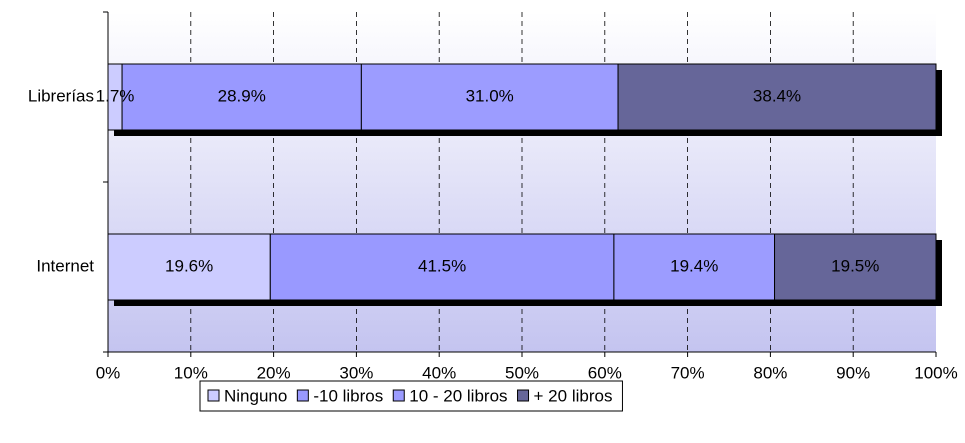 Image resolution: width=965 pixels, height=443 pixels. Describe the element at coordinates (458, 395) in the screenshot. I see `legend-label: 10 - 20 libros` at that location.